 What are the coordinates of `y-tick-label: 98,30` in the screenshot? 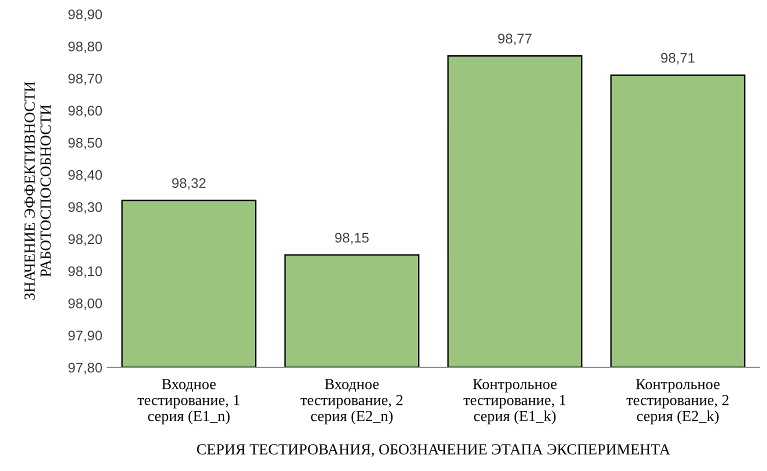 It's located at (85, 208).